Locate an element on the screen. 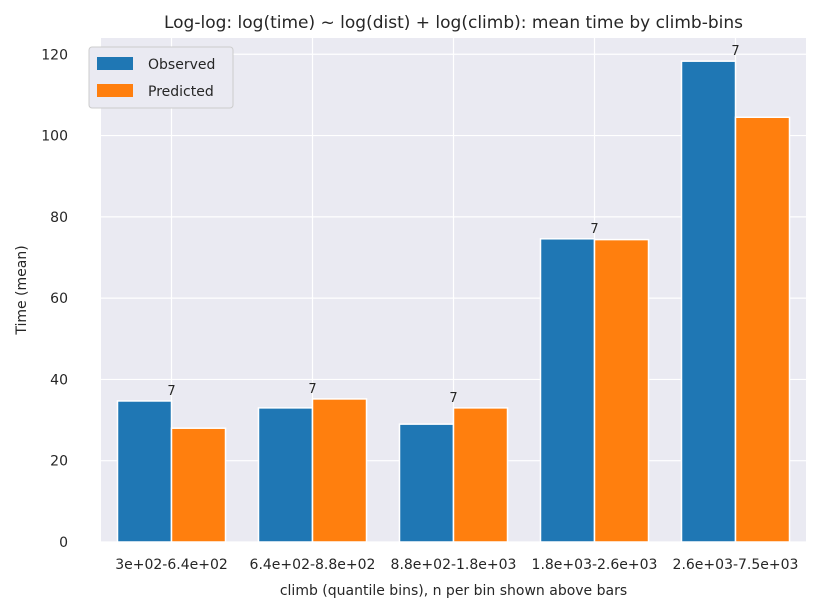 This screenshot has width=818, height=611. legend: Observed Predicted is located at coordinates (161, 77).